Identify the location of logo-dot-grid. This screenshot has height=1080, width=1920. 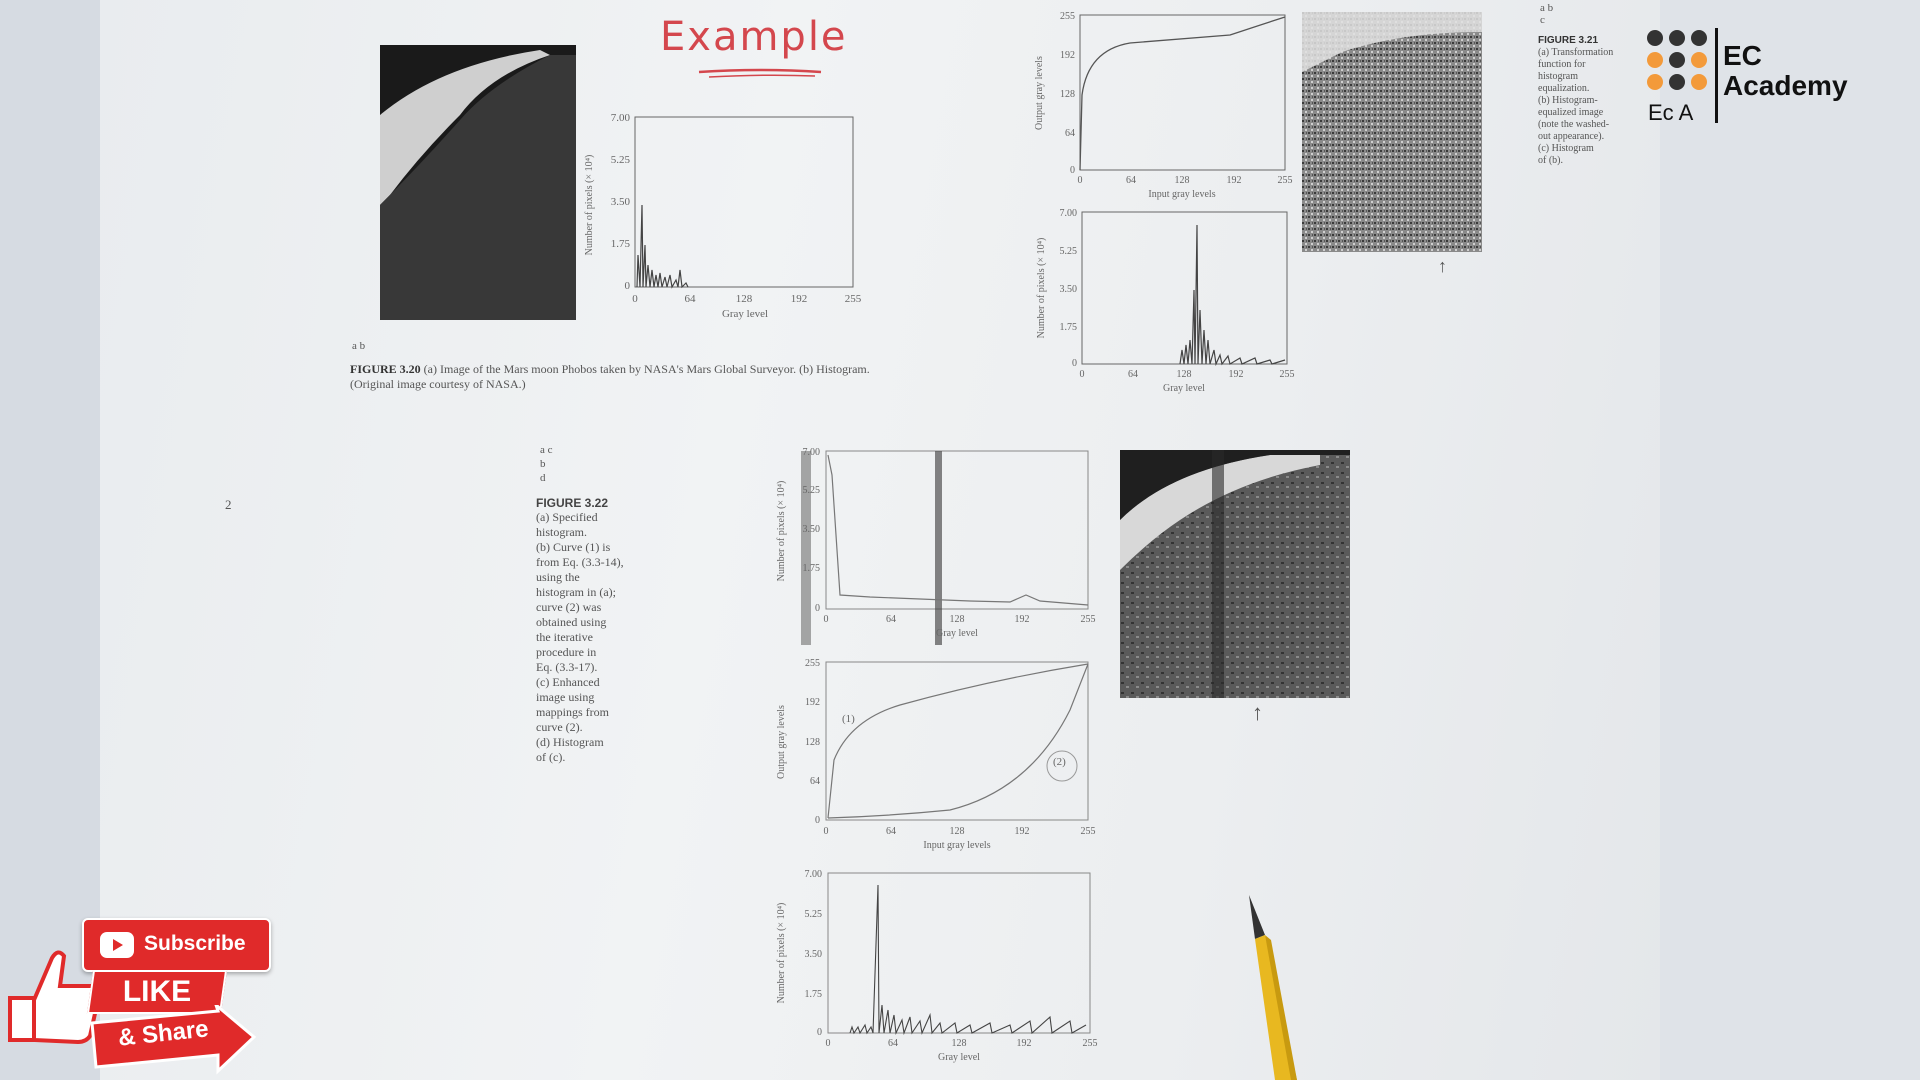
(1677, 60).